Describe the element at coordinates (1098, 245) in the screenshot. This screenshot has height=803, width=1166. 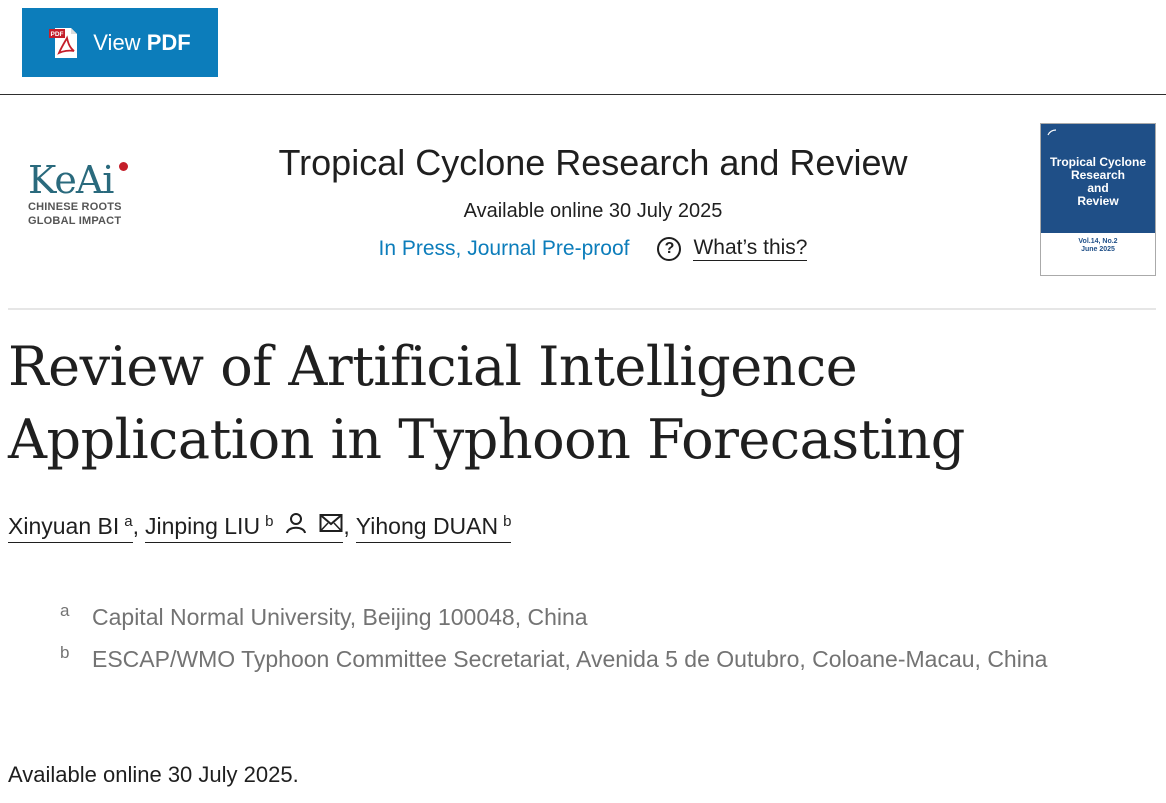
I see `cover-volume: Vol.14, No.2 June 2025` at that location.